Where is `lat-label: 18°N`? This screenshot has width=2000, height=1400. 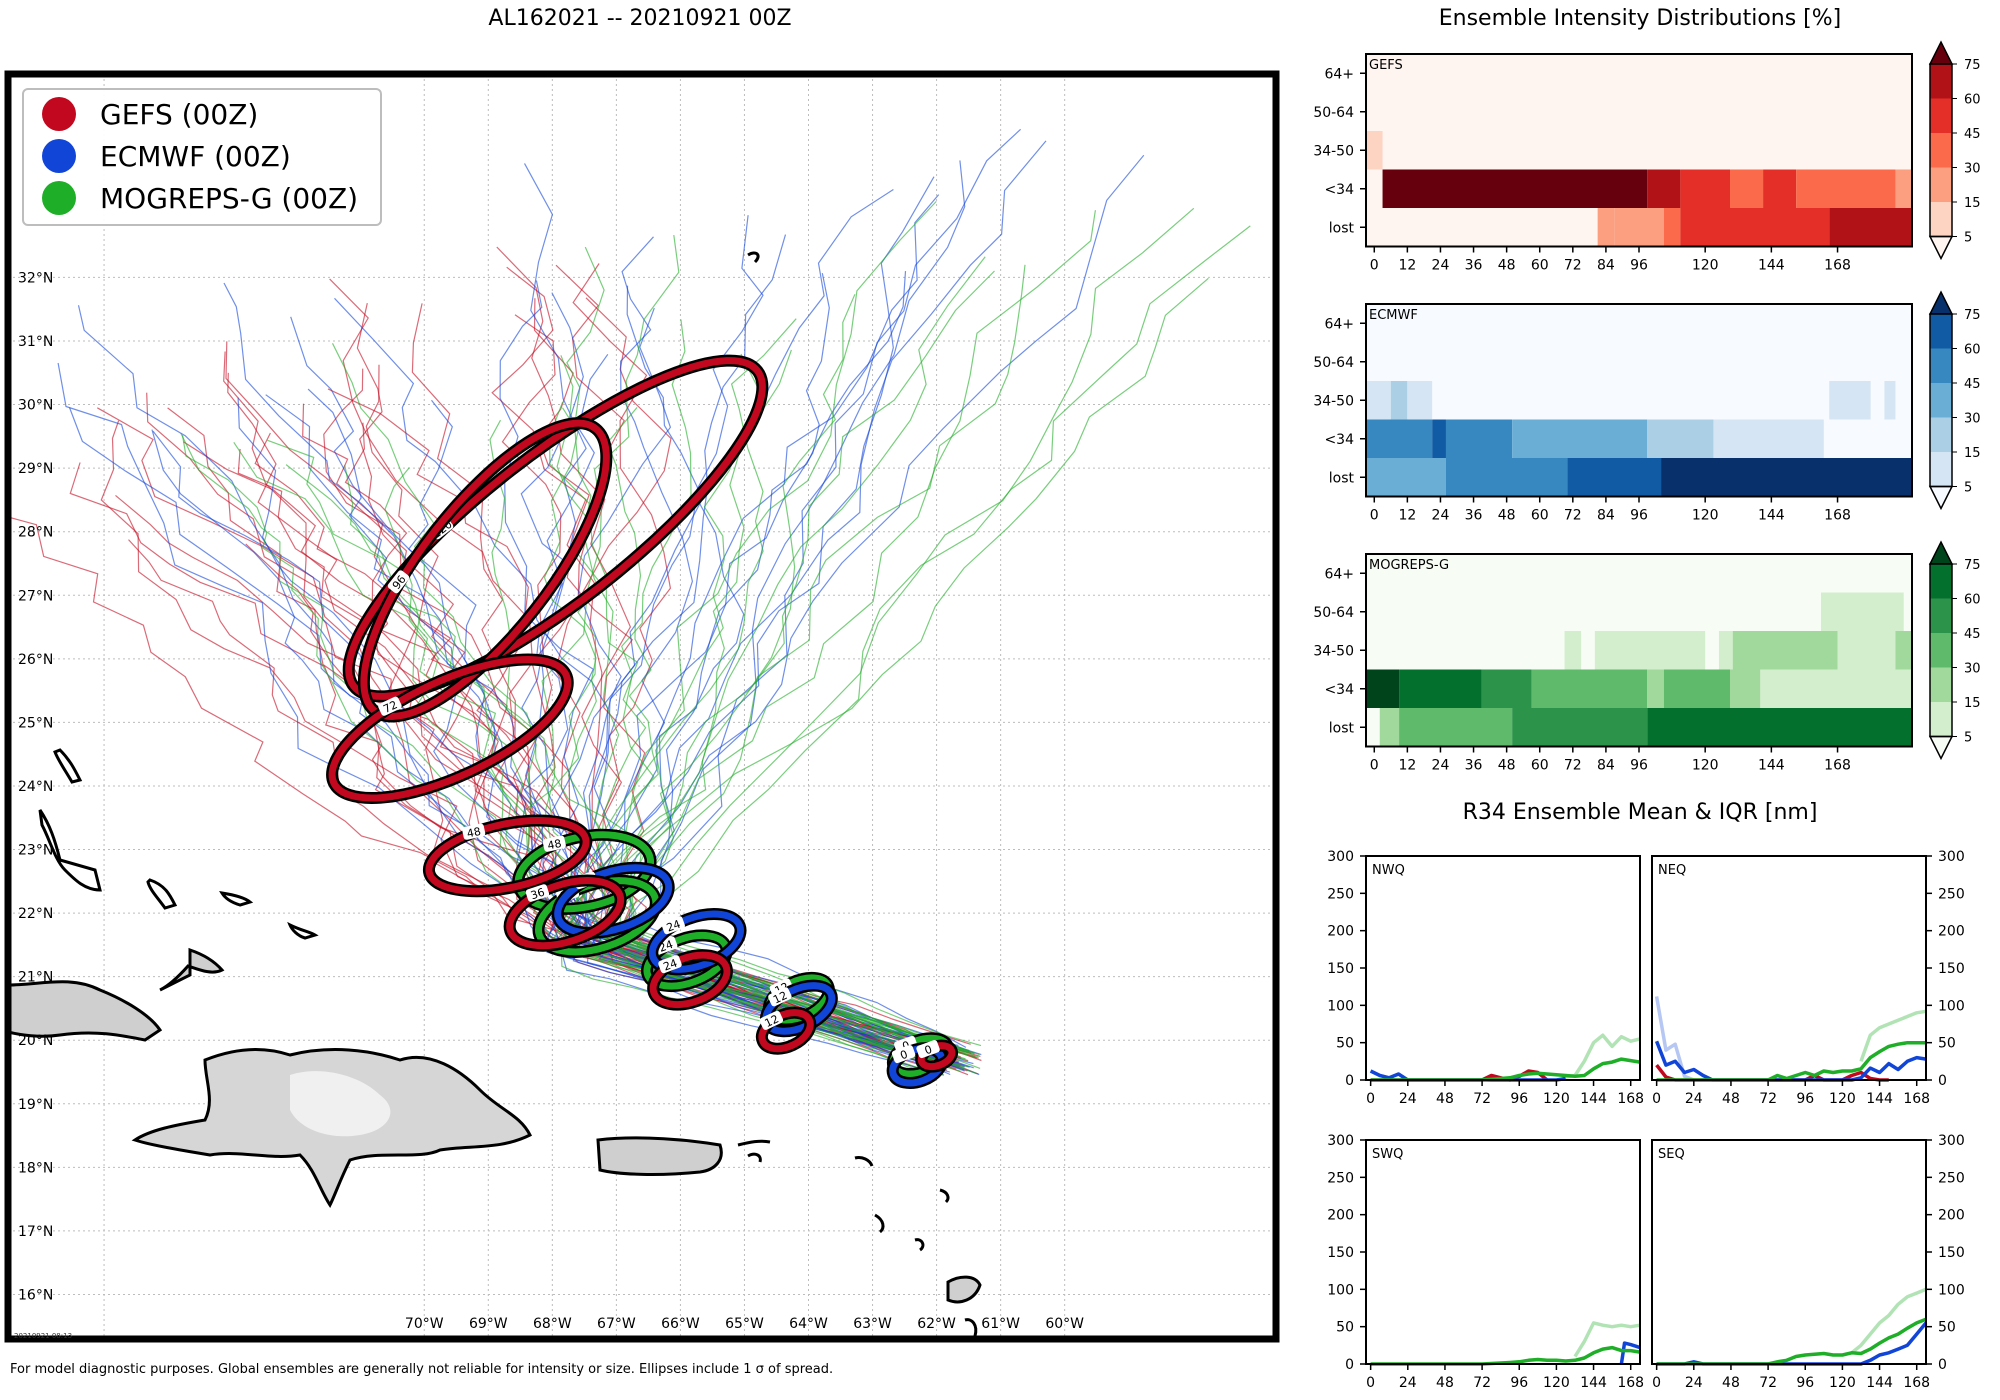 lat-label: 18°N is located at coordinates (35, 1168).